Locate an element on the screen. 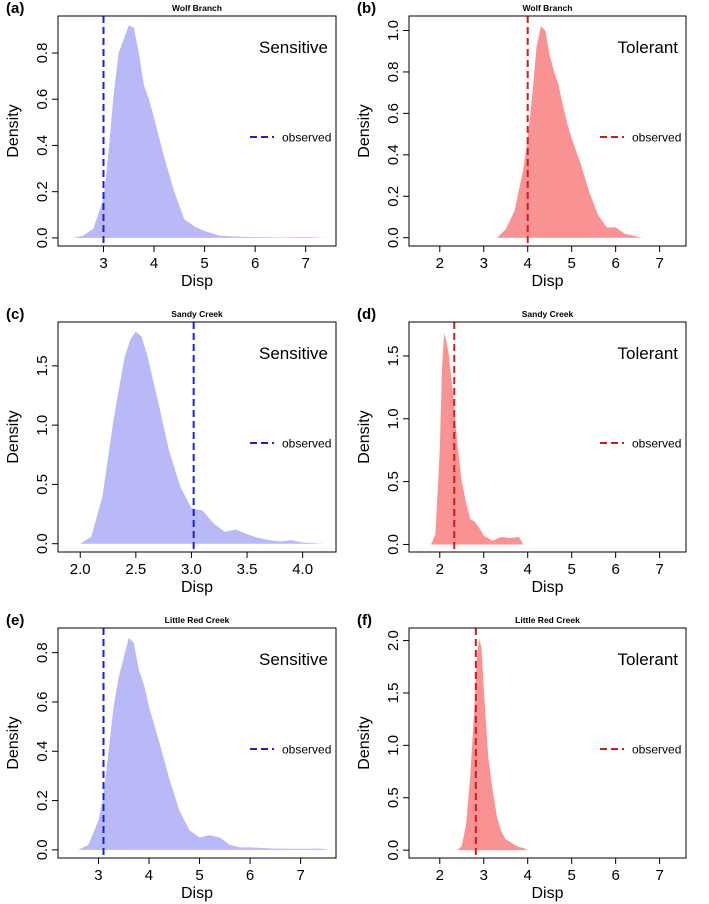 Image resolution: width=709 pixels, height=904 pixels. y-tick-label: 2.0 is located at coordinates (393, 640).